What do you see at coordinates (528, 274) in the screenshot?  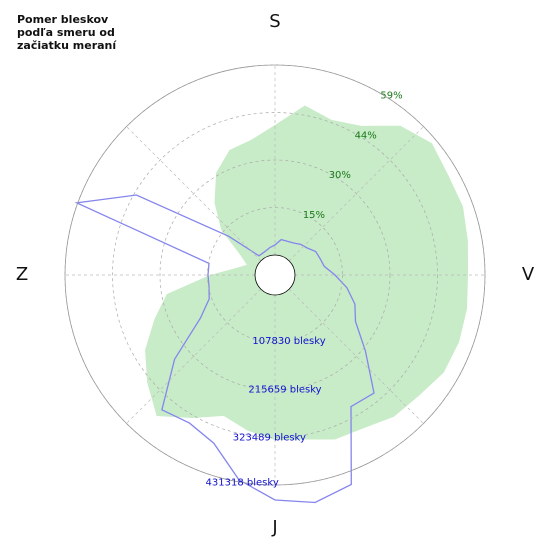 I see `x-tick-label: V` at bounding box center [528, 274].